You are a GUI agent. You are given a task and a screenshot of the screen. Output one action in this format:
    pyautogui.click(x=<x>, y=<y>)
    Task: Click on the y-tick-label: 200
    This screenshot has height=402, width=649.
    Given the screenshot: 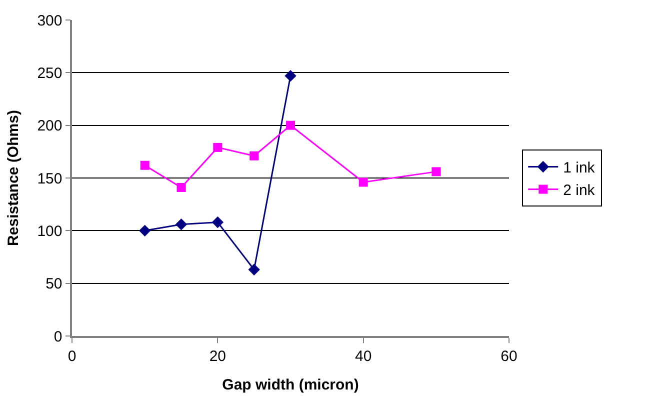 What is the action you would take?
    pyautogui.click(x=49, y=126)
    